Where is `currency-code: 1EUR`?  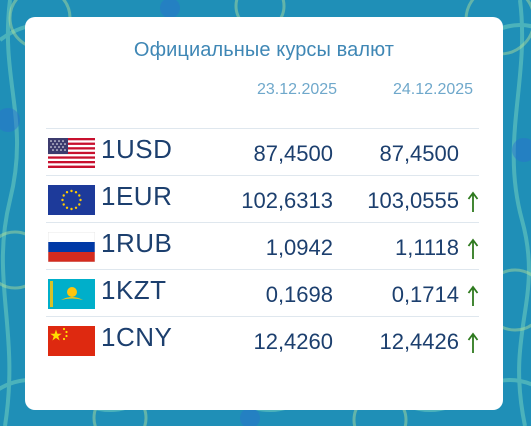
currency-code: 1EUR is located at coordinates (137, 196).